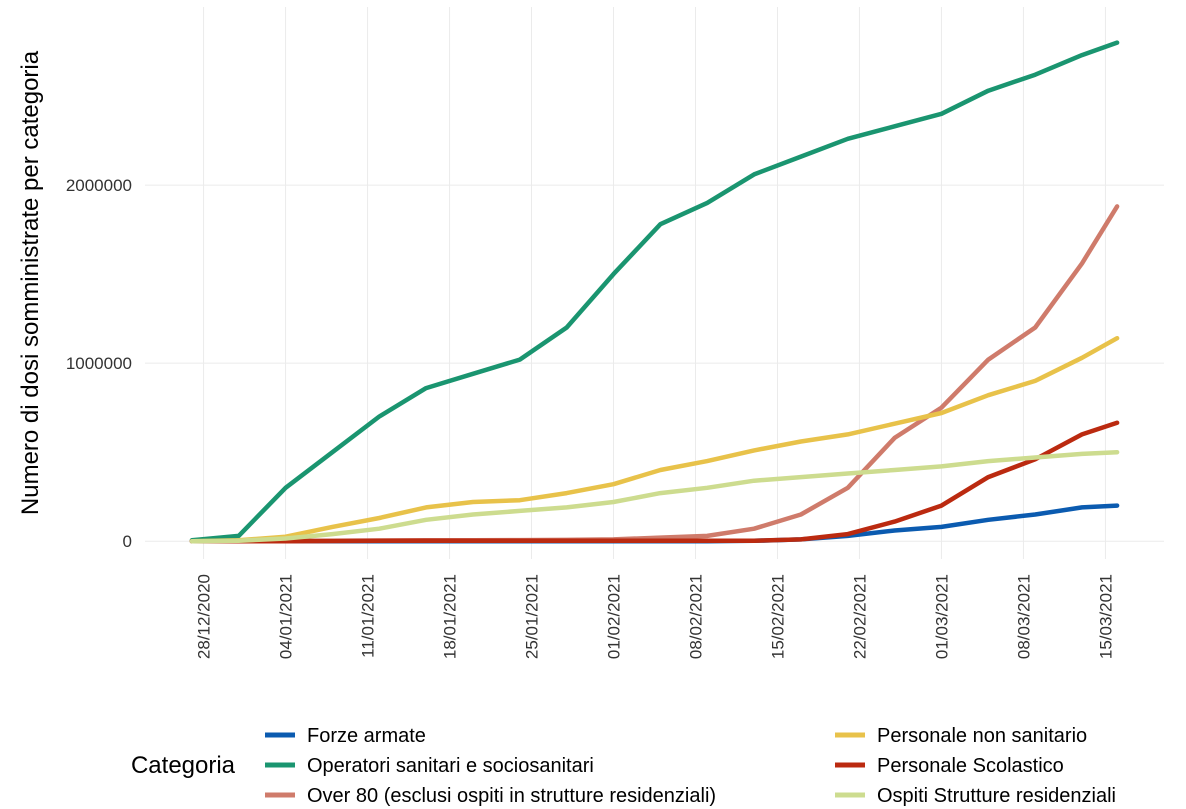 Image resolution: width=1186 pixels, height=809 pixels. What do you see at coordinates (970, 766) in the screenshot?
I see `legend-label: Personale Scolastico` at bounding box center [970, 766].